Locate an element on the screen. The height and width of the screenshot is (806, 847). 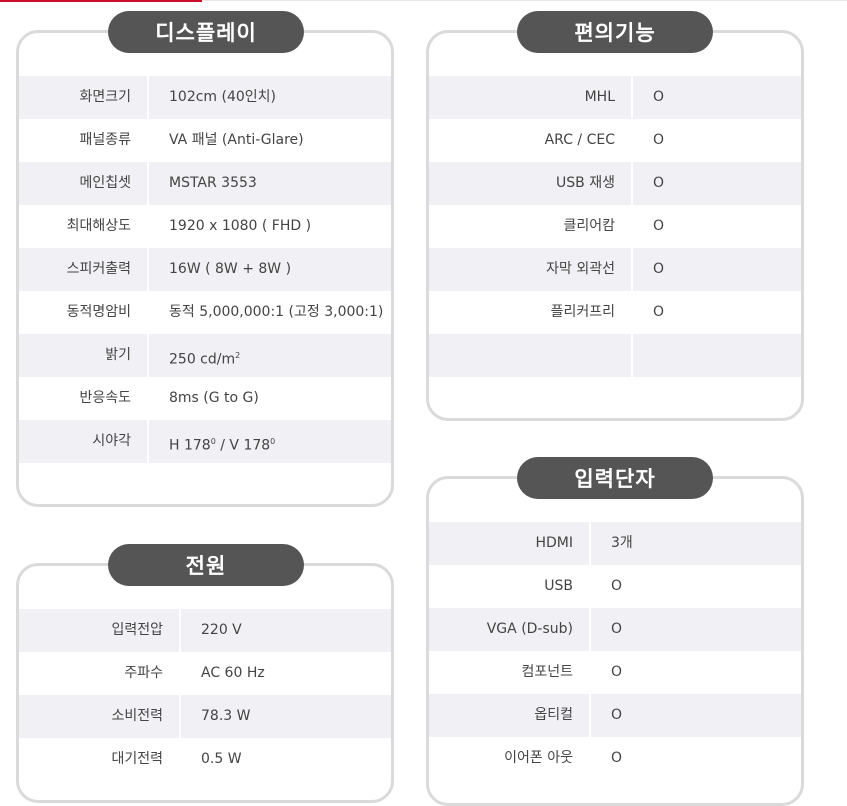
spec-row: ARC / CEC O is located at coordinates (615, 140).